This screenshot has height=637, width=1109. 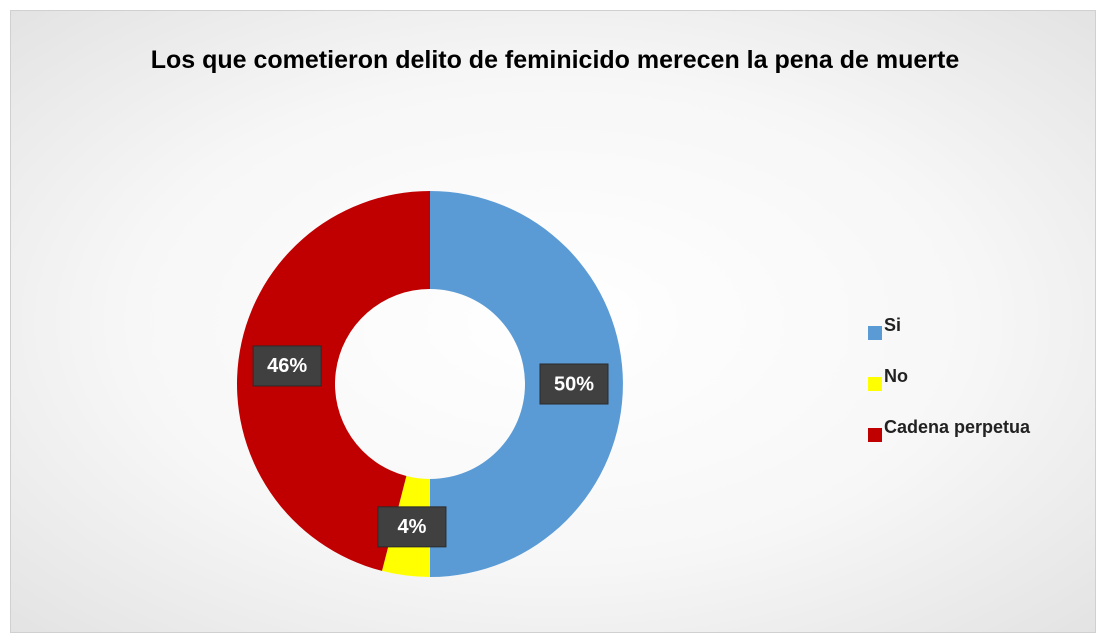 I want to click on data-label: 4%, so click(x=412, y=527).